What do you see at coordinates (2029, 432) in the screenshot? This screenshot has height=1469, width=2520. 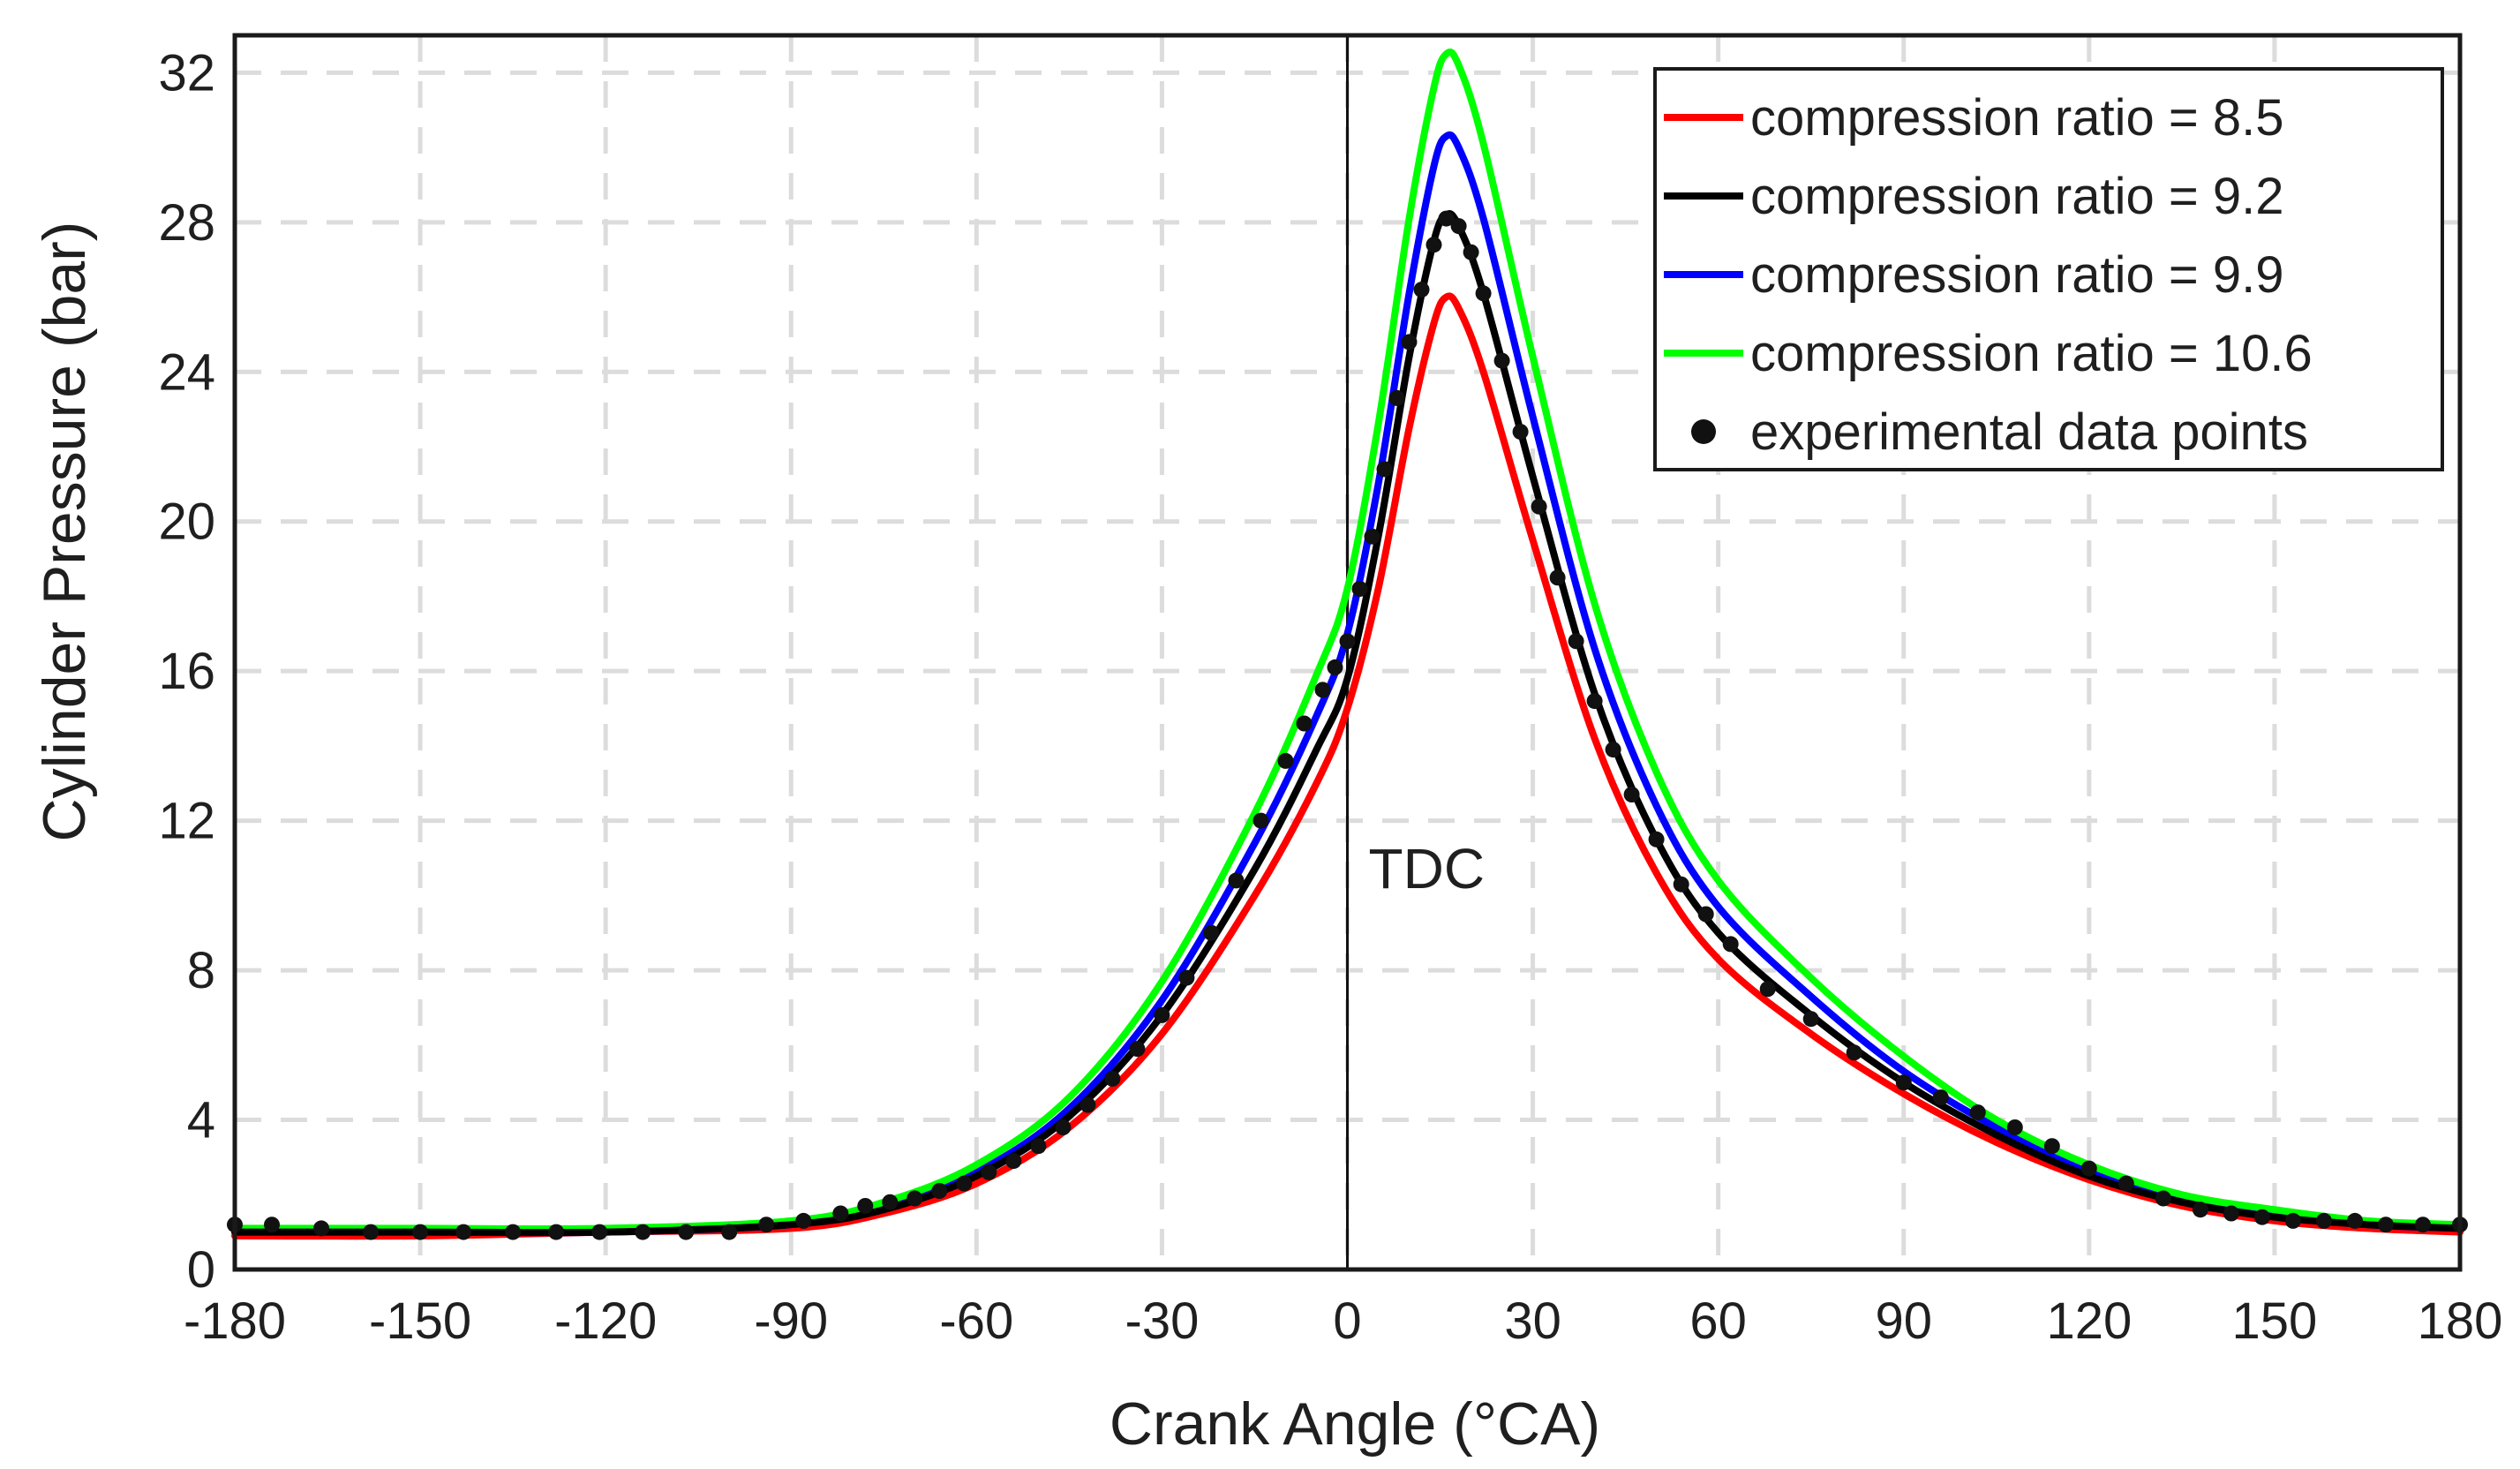 I see `legend-label-experimental: experimental data points` at bounding box center [2029, 432].